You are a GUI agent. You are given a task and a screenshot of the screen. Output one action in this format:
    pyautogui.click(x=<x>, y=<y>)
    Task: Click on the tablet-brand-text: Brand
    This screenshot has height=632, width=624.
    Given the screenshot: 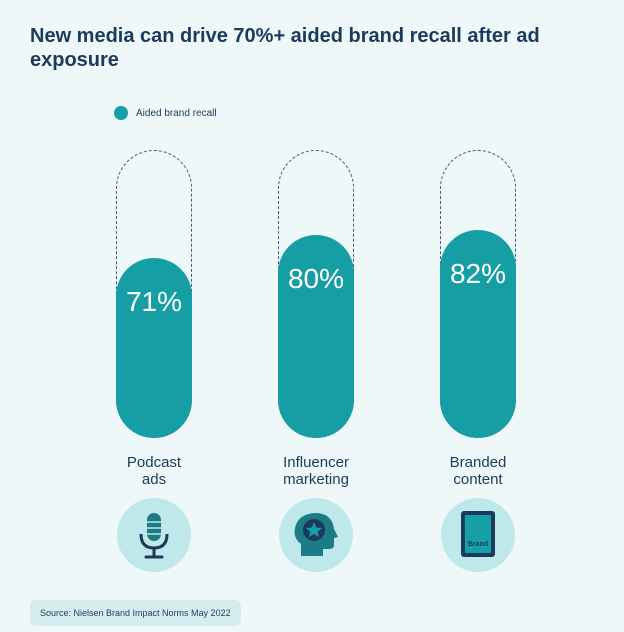 What is the action you would take?
    pyautogui.click(x=478, y=544)
    